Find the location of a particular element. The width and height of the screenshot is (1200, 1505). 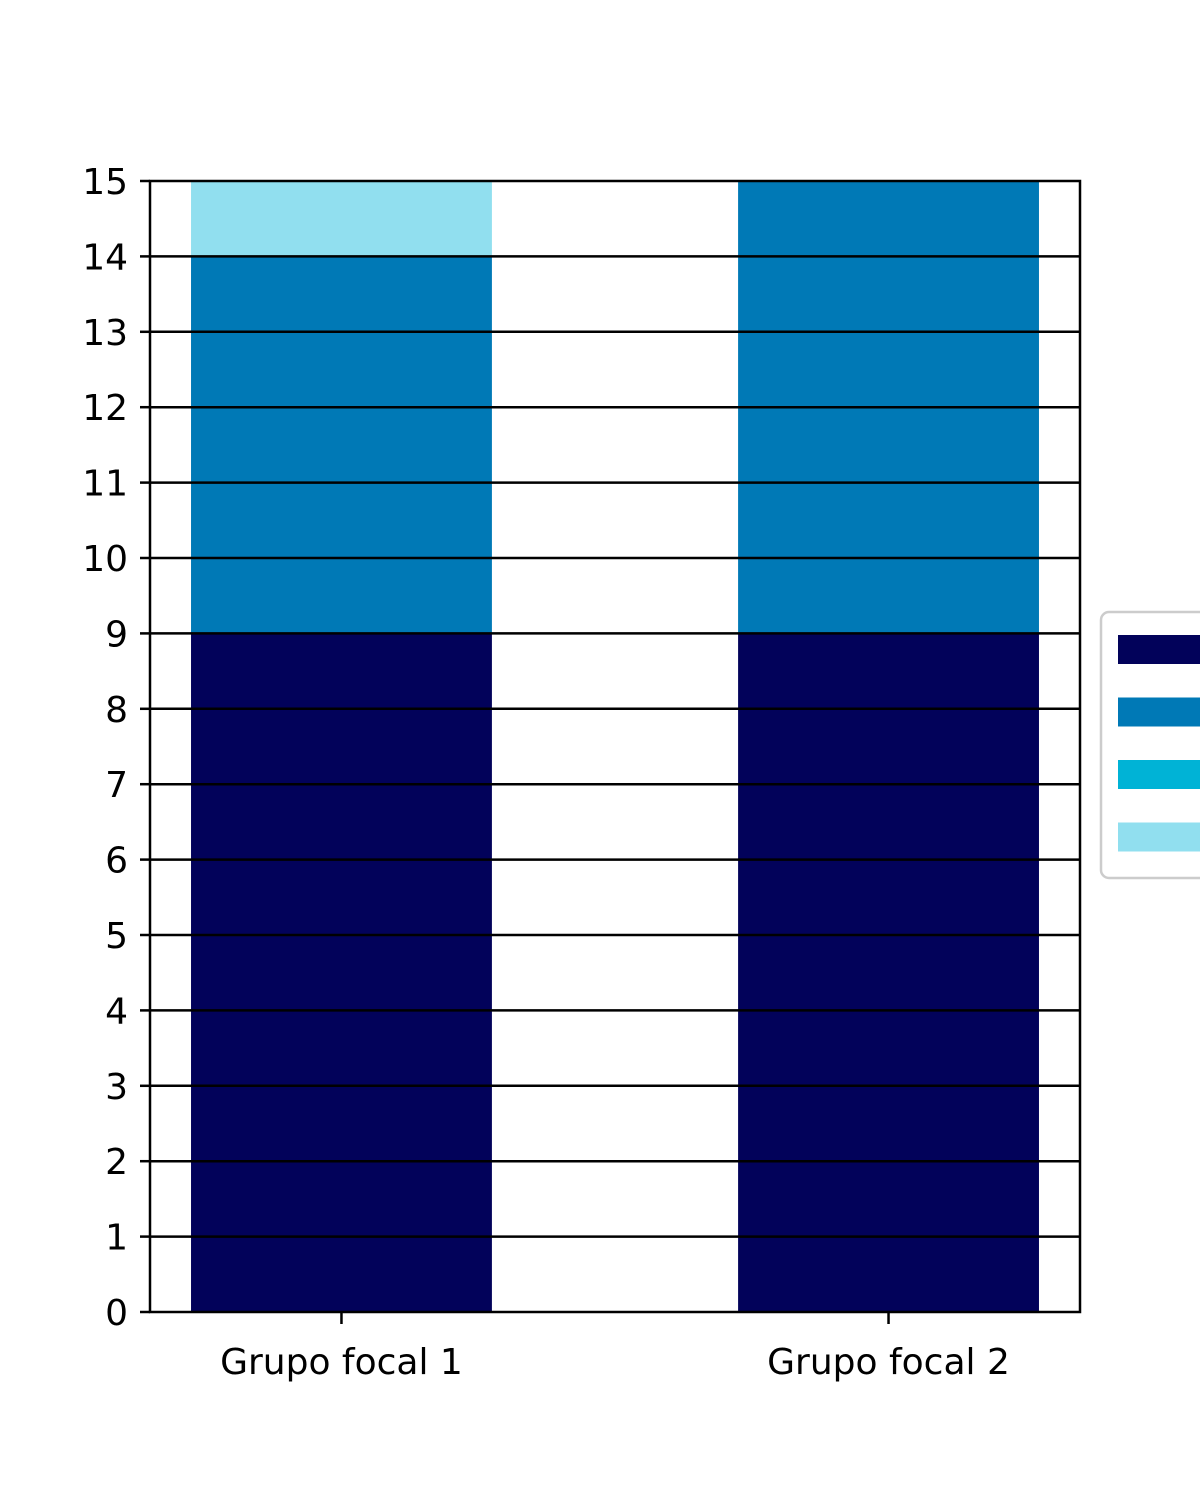

y-tick-label-4: 4 is located at coordinates (116, 1011).